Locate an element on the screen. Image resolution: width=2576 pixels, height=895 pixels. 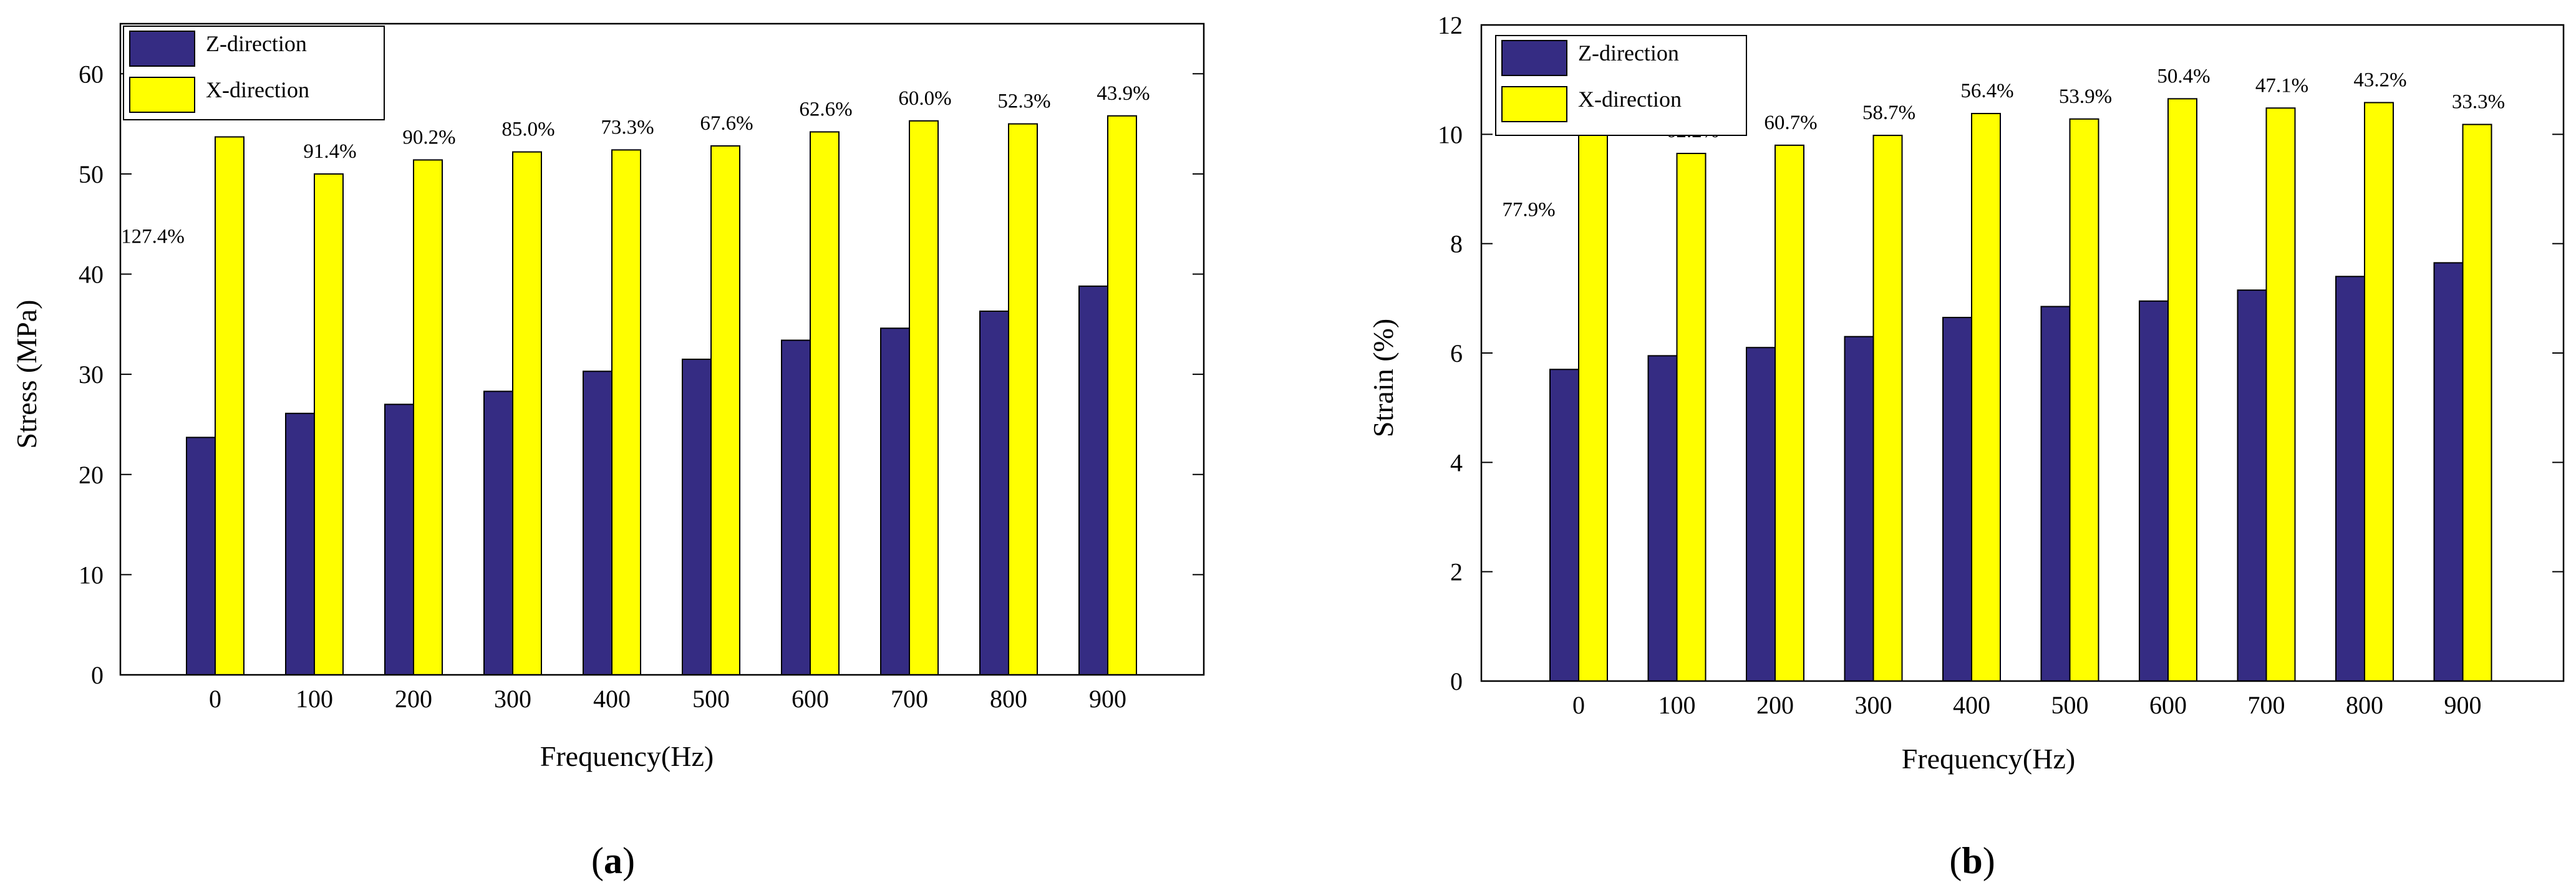
chart-b-percent-label: 77.9% is located at coordinates (1528, 210).